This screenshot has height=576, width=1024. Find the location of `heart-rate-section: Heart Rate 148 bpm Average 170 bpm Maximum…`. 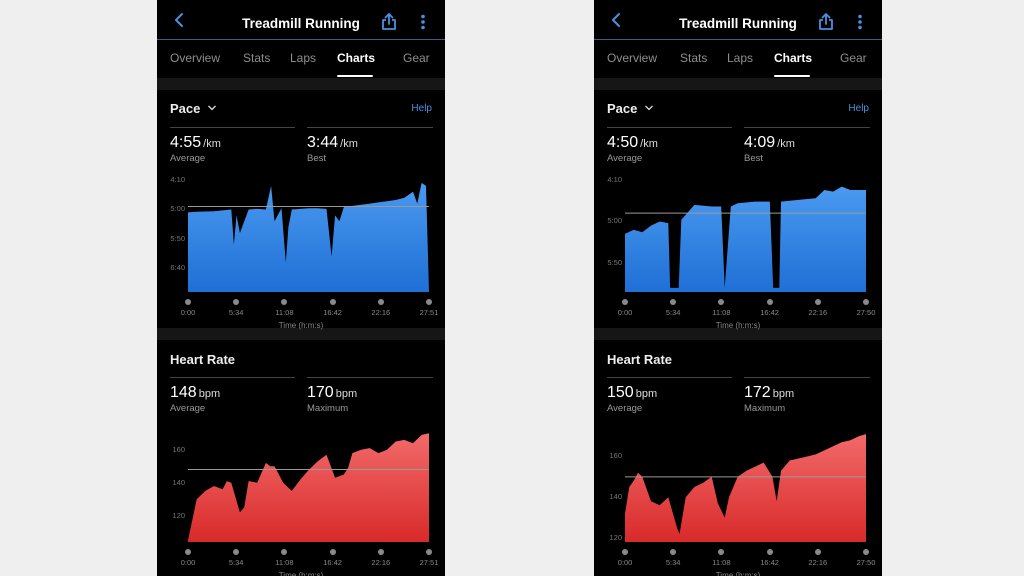

heart-rate-section: Heart Rate 148 bpm Average 170 bpm Maximum… is located at coordinates (301, 458).